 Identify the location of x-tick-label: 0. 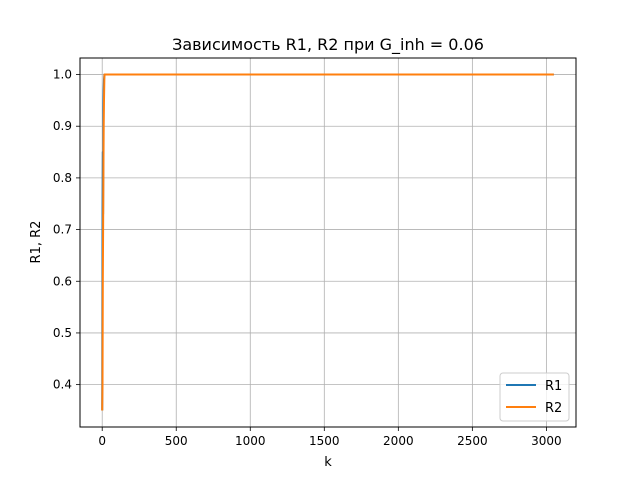
(102, 441).